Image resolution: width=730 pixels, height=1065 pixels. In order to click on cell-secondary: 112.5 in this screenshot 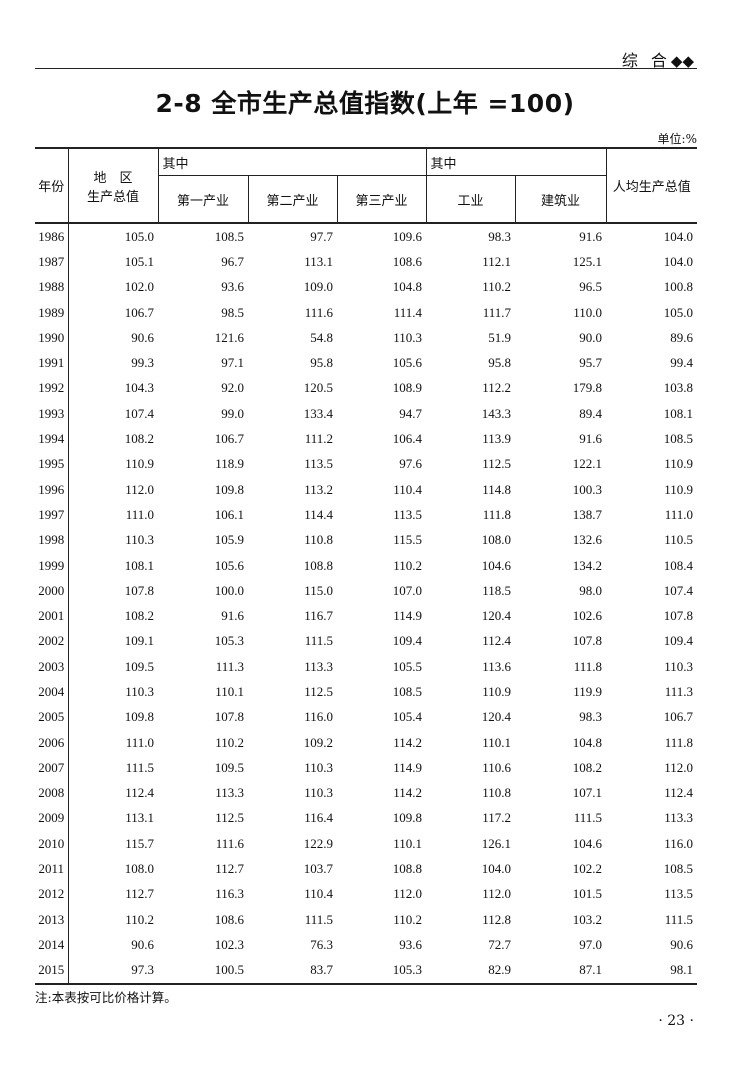, I will do `click(318, 691)`.